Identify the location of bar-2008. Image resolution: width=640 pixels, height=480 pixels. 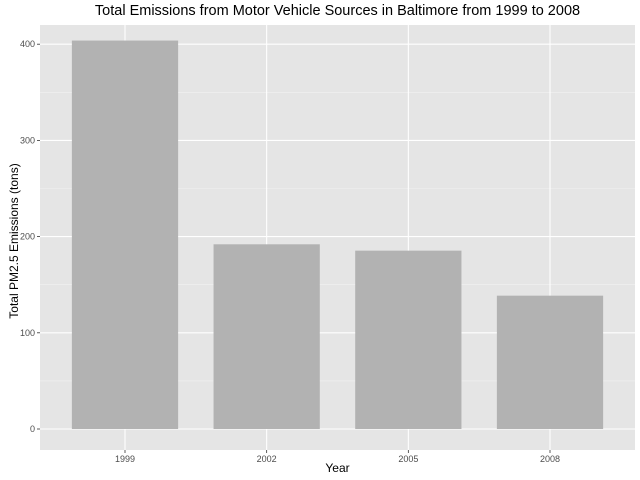
(550, 362).